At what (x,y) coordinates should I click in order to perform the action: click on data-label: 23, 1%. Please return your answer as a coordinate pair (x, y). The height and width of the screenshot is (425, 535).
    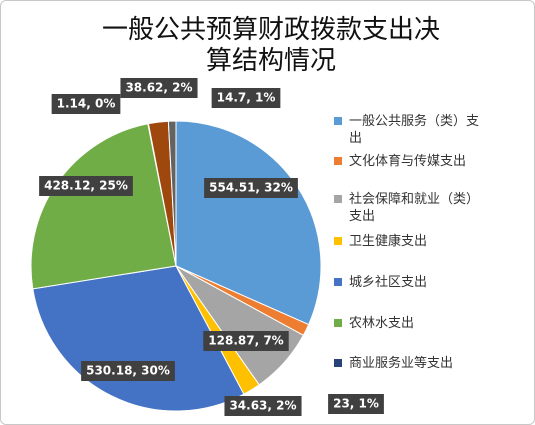
    Looking at the image, I should click on (356, 404).